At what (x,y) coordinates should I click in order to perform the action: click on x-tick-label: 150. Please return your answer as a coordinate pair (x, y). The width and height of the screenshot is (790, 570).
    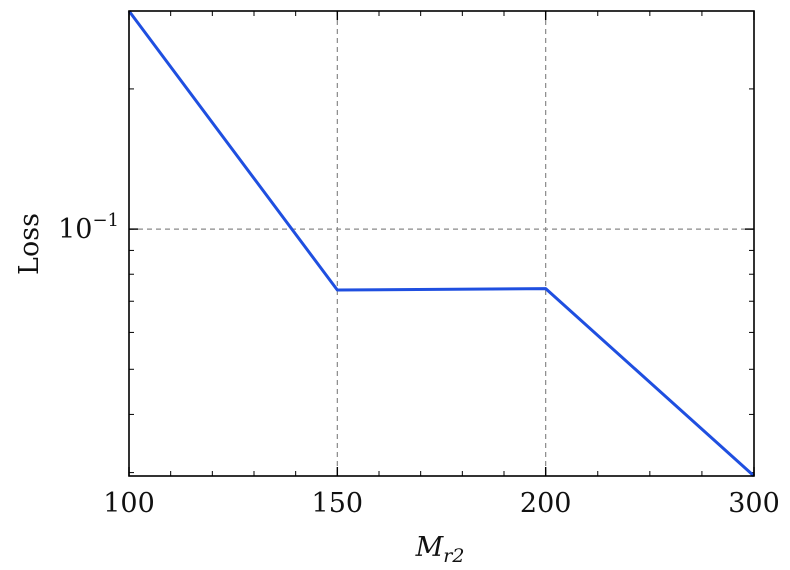
    Looking at the image, I should click on (338, 503).